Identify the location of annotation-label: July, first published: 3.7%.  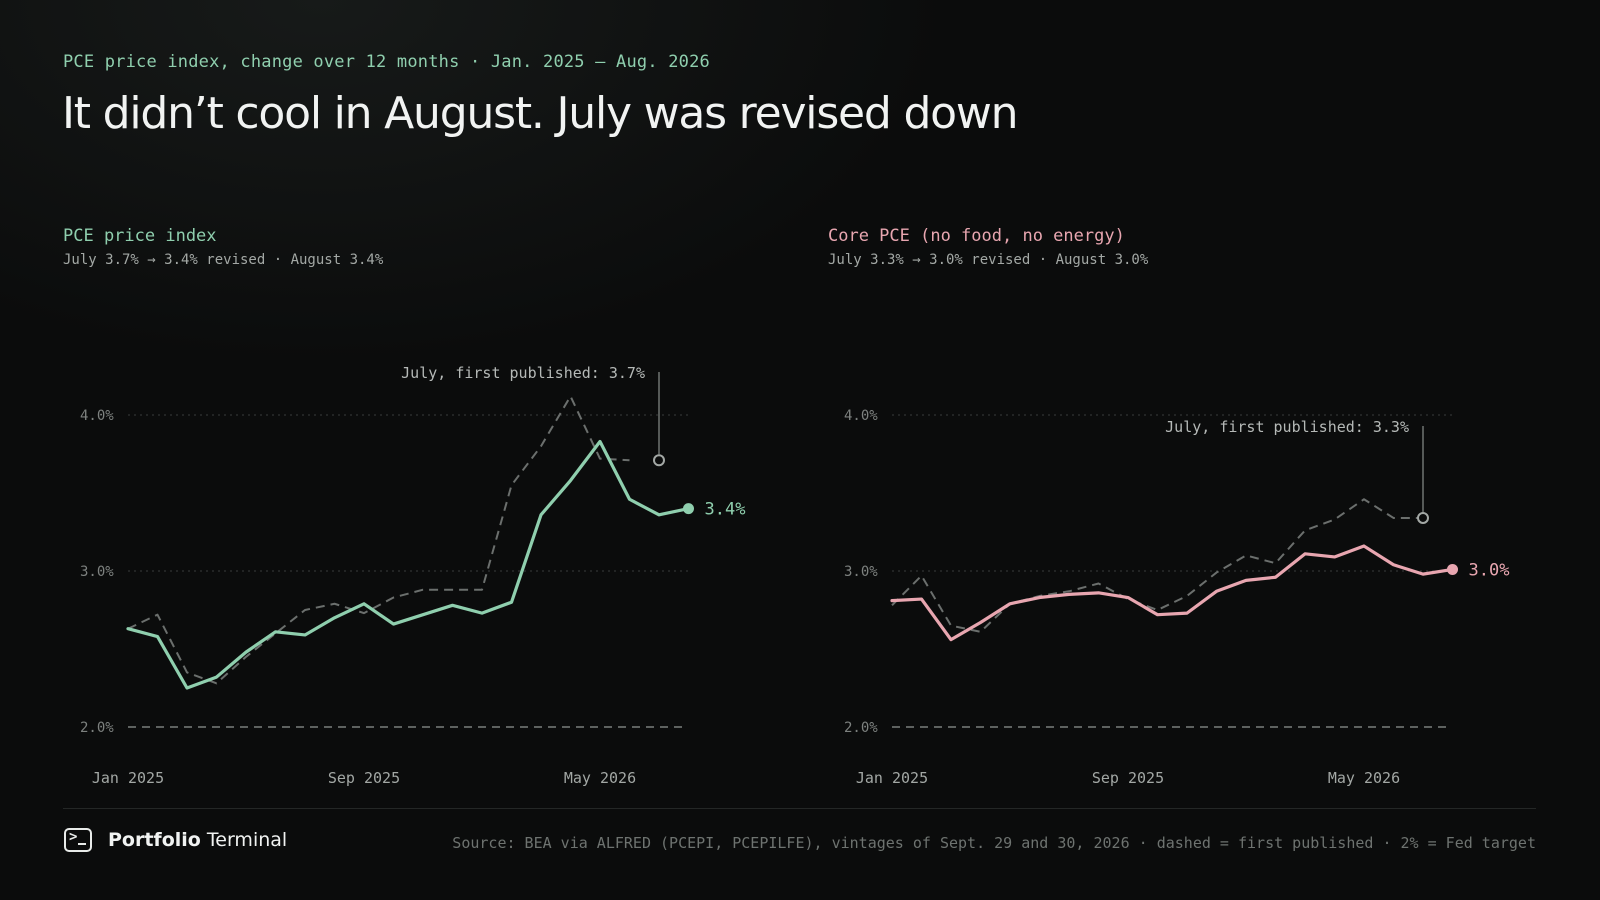
(523, 373).